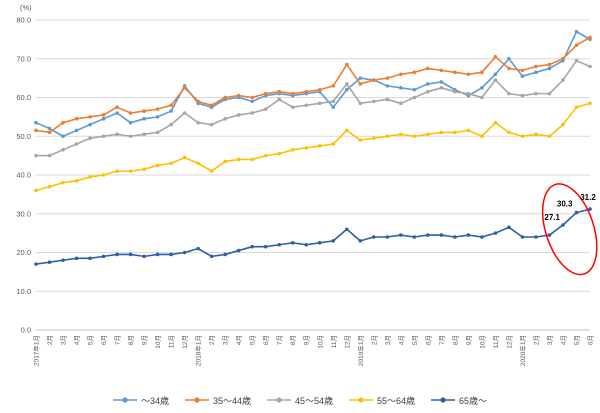 Image resolution: width=600 pixels, height=413 pixels. I want to click on point-label: 30.3, so click(565, 204).